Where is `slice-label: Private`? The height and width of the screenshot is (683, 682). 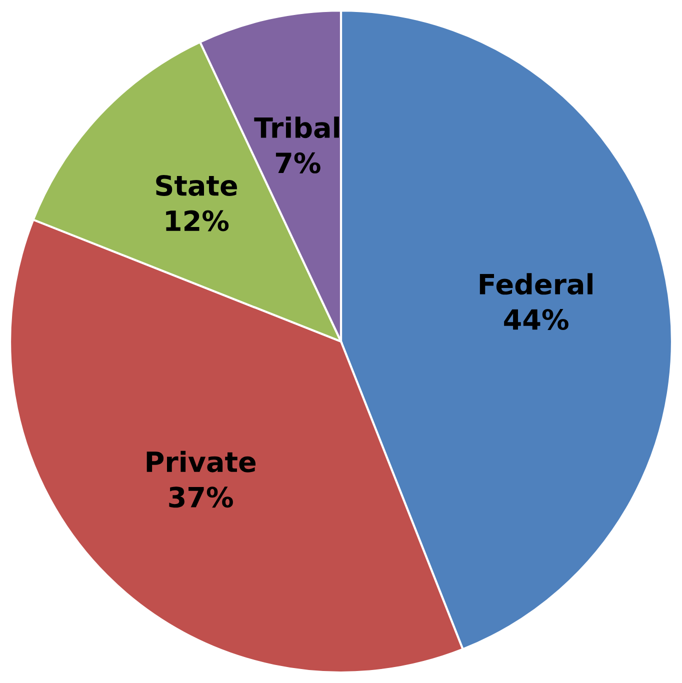 slice-label: Private is located at coordinates (201, 461).